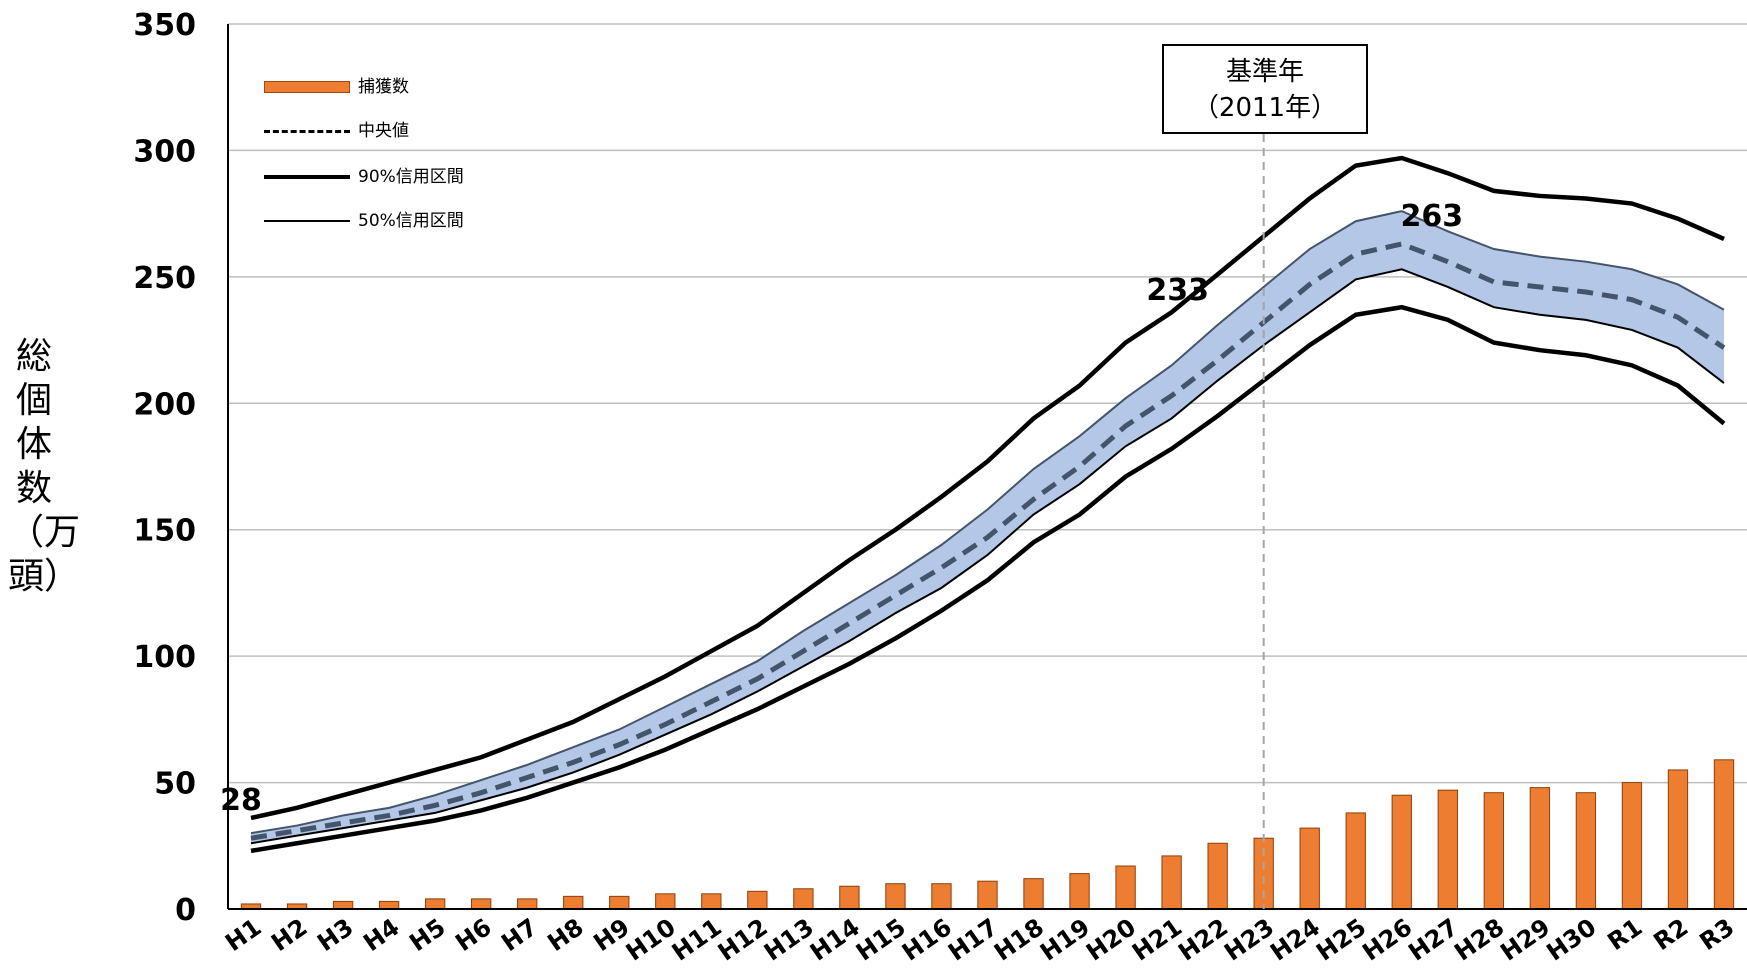 Image resolution: width=1747 pixels, height=969 pixels. I want to click on x-tick-label: H1, so click(243, 935).